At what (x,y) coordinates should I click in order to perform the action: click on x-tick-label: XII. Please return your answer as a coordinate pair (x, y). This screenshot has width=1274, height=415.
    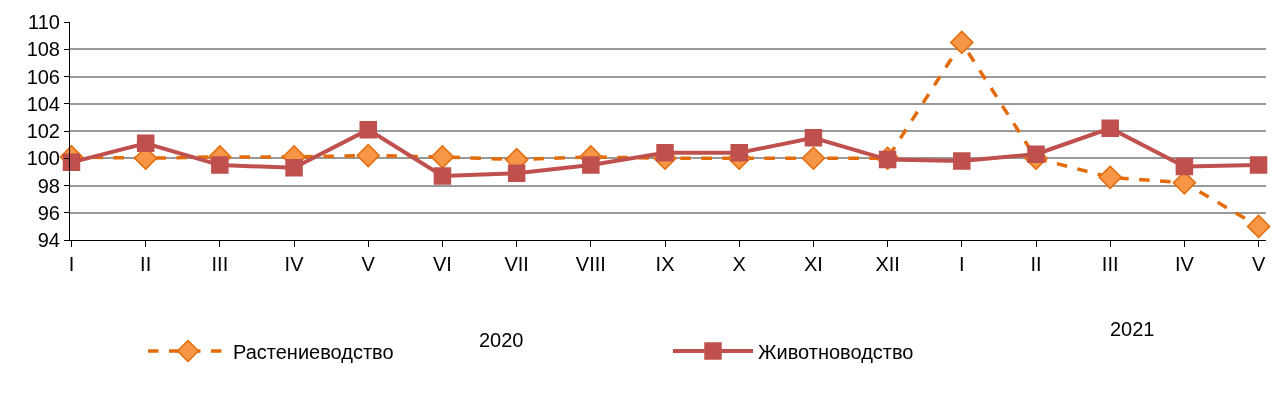
    Looking at the image, I should click on (887, 264).